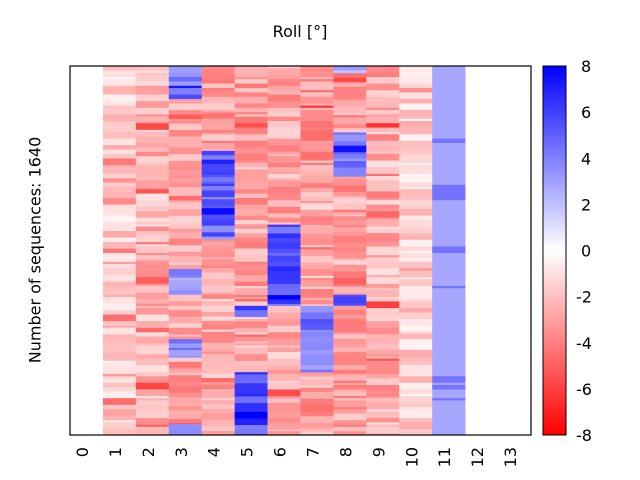 The width and height of the screenshot is (640, 480). I want to click on colorbar-tick-label: 8, so click(586, 66).